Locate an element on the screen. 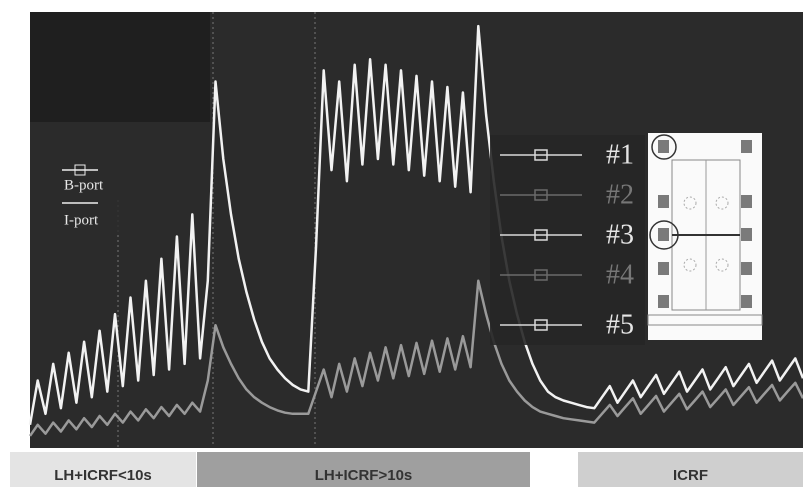  inset-squares is located at coordinates (705, 224).